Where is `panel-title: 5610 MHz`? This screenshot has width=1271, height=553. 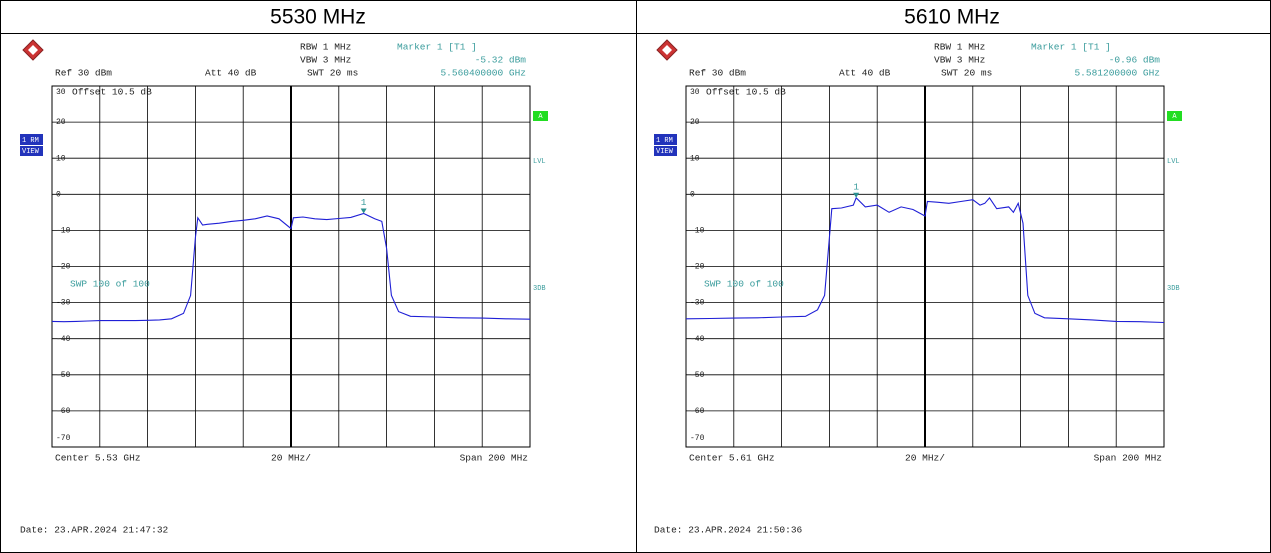
panel-title: 5610 MHz is located at coordinates (952, 17).